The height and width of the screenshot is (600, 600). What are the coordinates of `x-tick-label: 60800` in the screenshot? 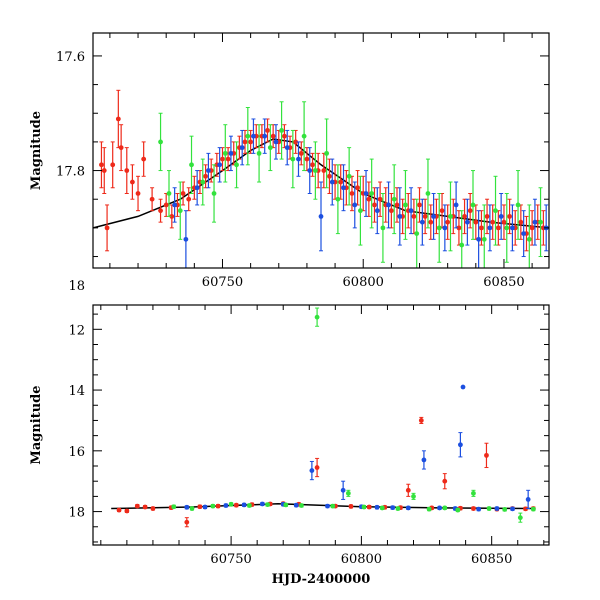 It's located at (363, 282).